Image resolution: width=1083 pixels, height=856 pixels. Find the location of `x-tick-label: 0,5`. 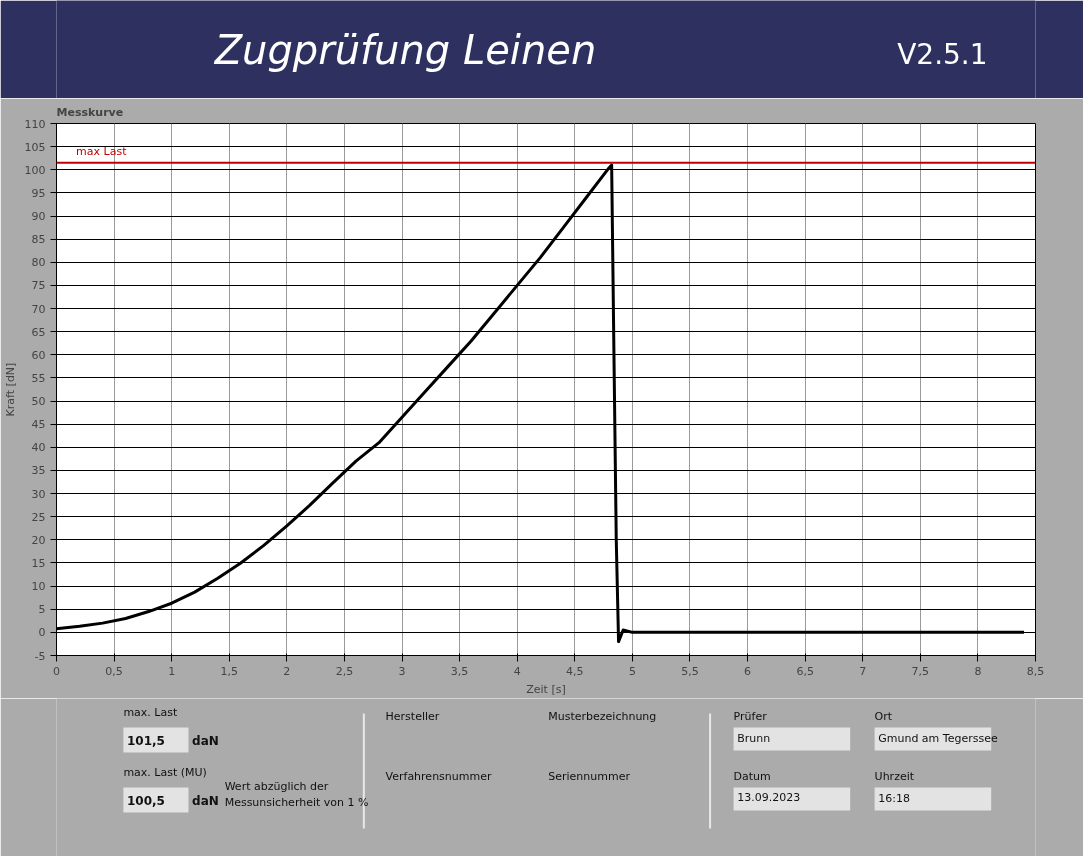

x-tick-label: 0,5 is located at coordinates (114, 671).